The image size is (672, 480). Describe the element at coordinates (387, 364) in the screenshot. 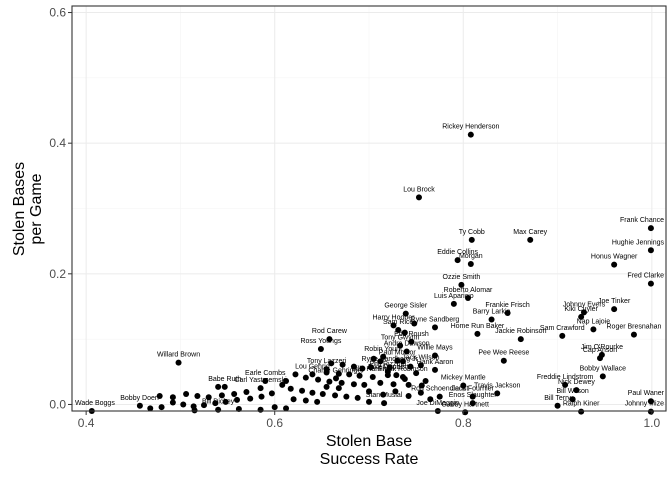

I see `point-label: Phil Rizzuto` at that location.